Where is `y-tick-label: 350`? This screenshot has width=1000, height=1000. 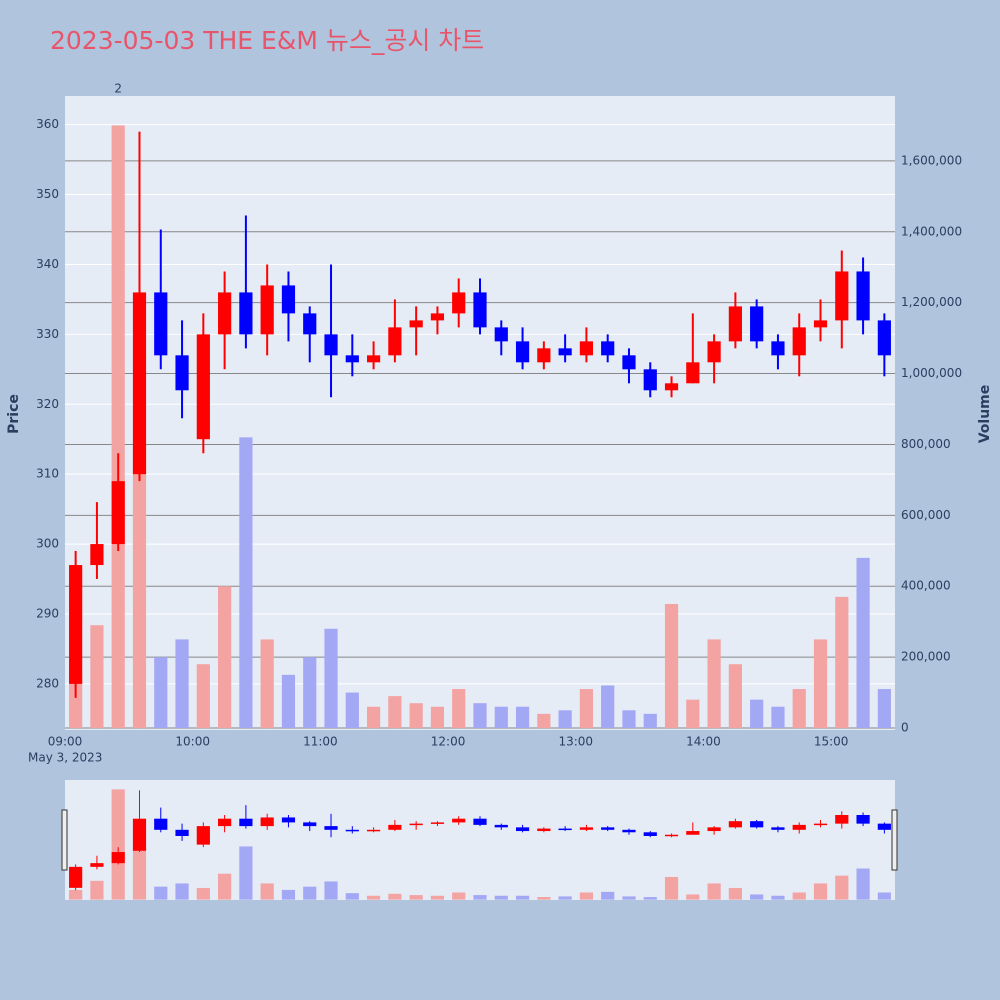 y-tick-label: 350 is located at coordinates (47, 194).